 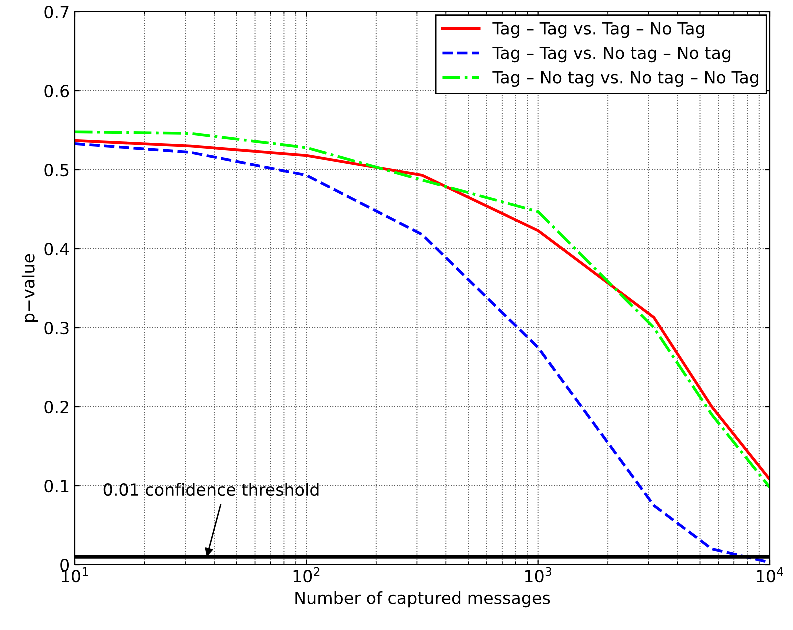 What do you see at coordinates (598, 30) in the screenshot?
I see `legend-label: Tag – Tag vs. Tag – No Tag` at bounding box center [598, 30].